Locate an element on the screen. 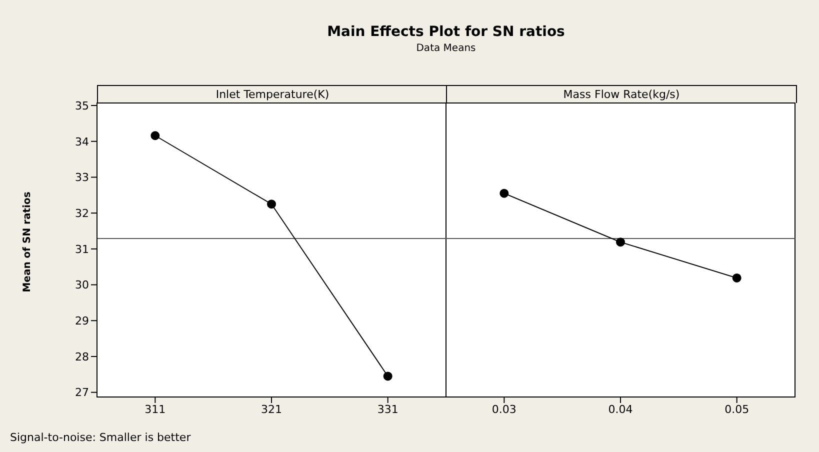 Image resolution: width=819 pixels, height=452 pixels. text: Signal-to-noise: Smaller is better is located at coordinates (100, 437).